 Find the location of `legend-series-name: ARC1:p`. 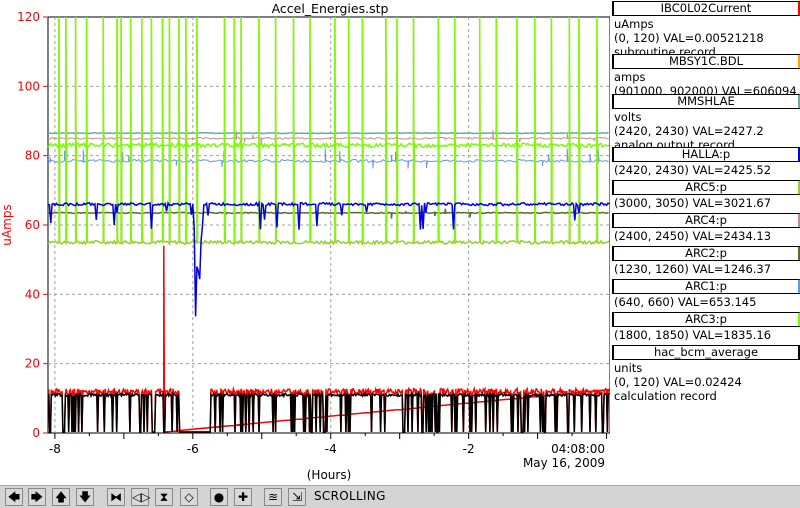

legend-series-name: ARC1:p is located at coordinates (706, 286).